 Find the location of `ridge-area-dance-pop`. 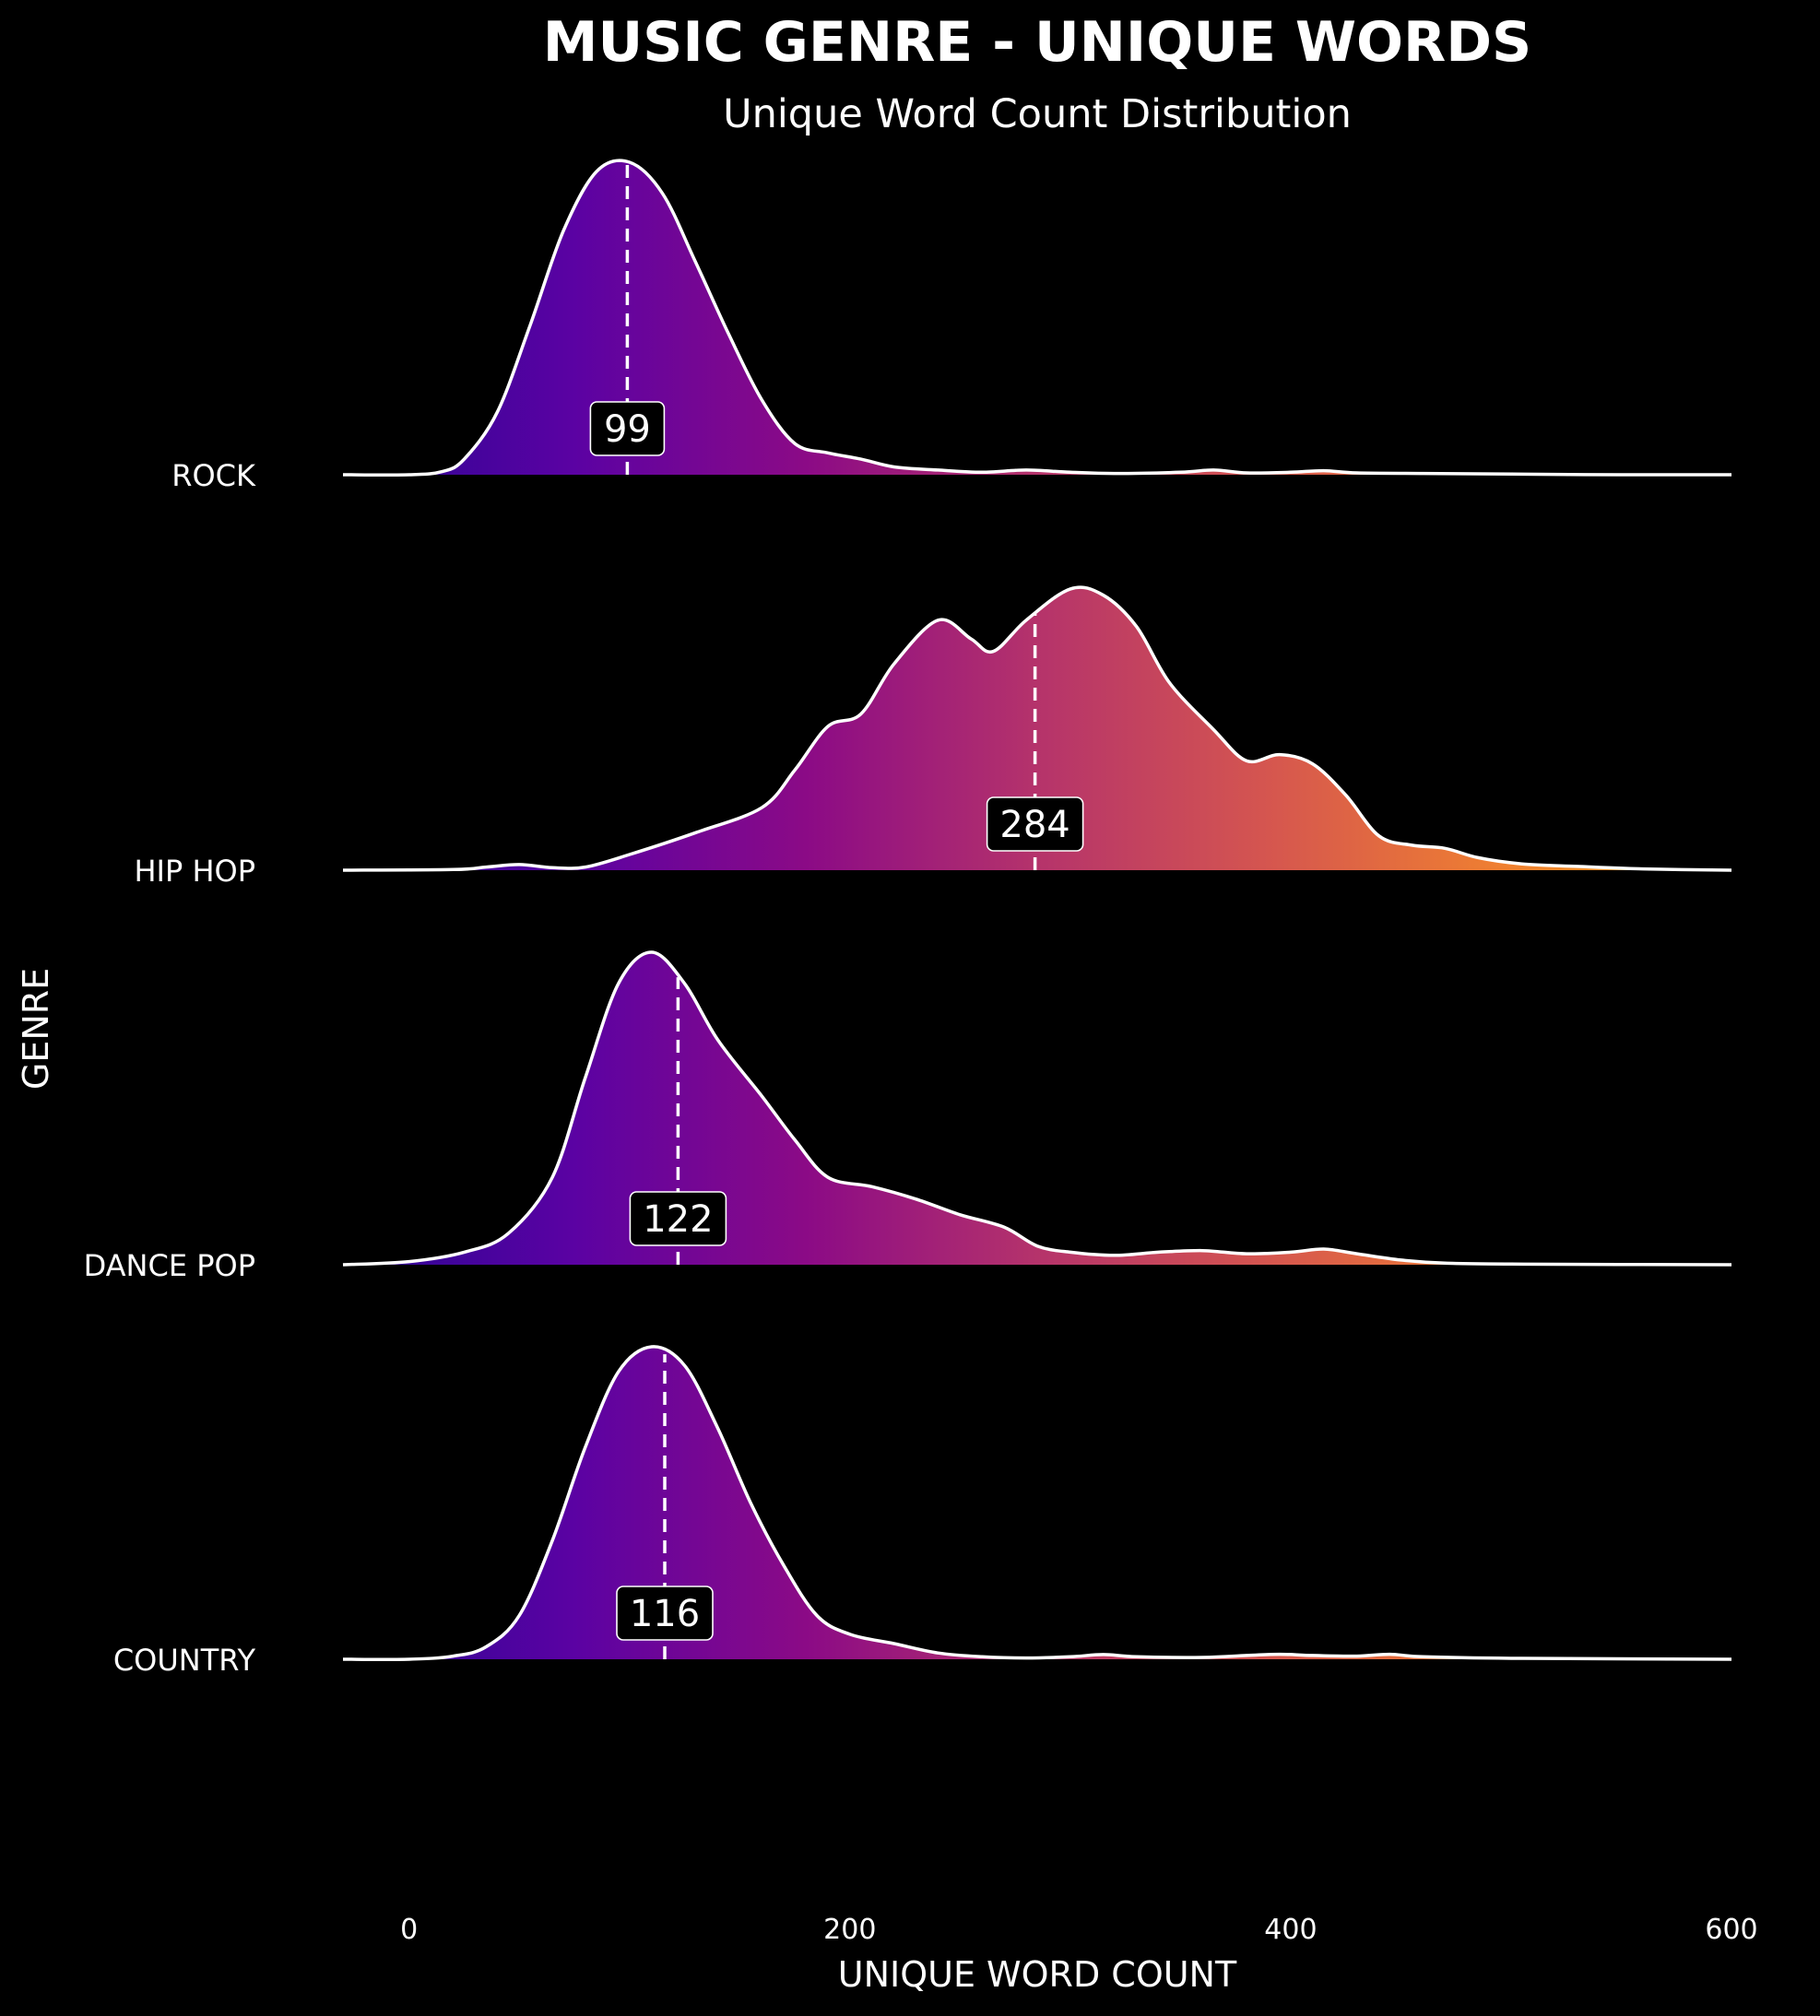

ridge-area-dance-pop is located at coordinates (1037, 1109).